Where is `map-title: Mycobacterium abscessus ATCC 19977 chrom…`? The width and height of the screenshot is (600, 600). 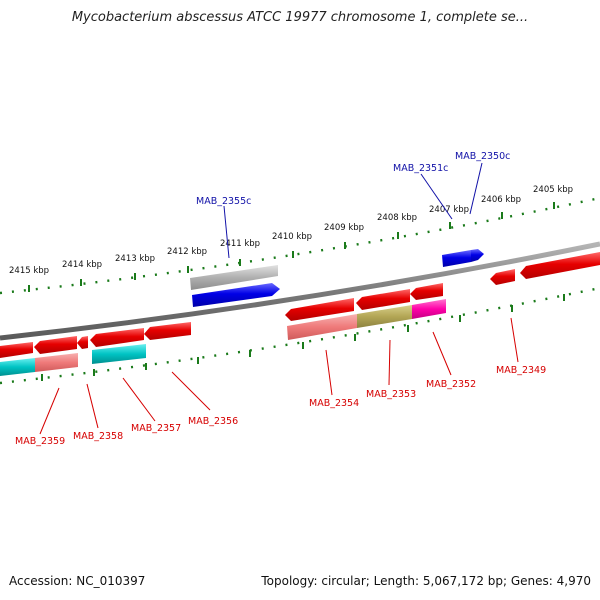
map-title: Mycobacterium abscessus ATCC 19977 chrom… is located at coordinates (300, 17).